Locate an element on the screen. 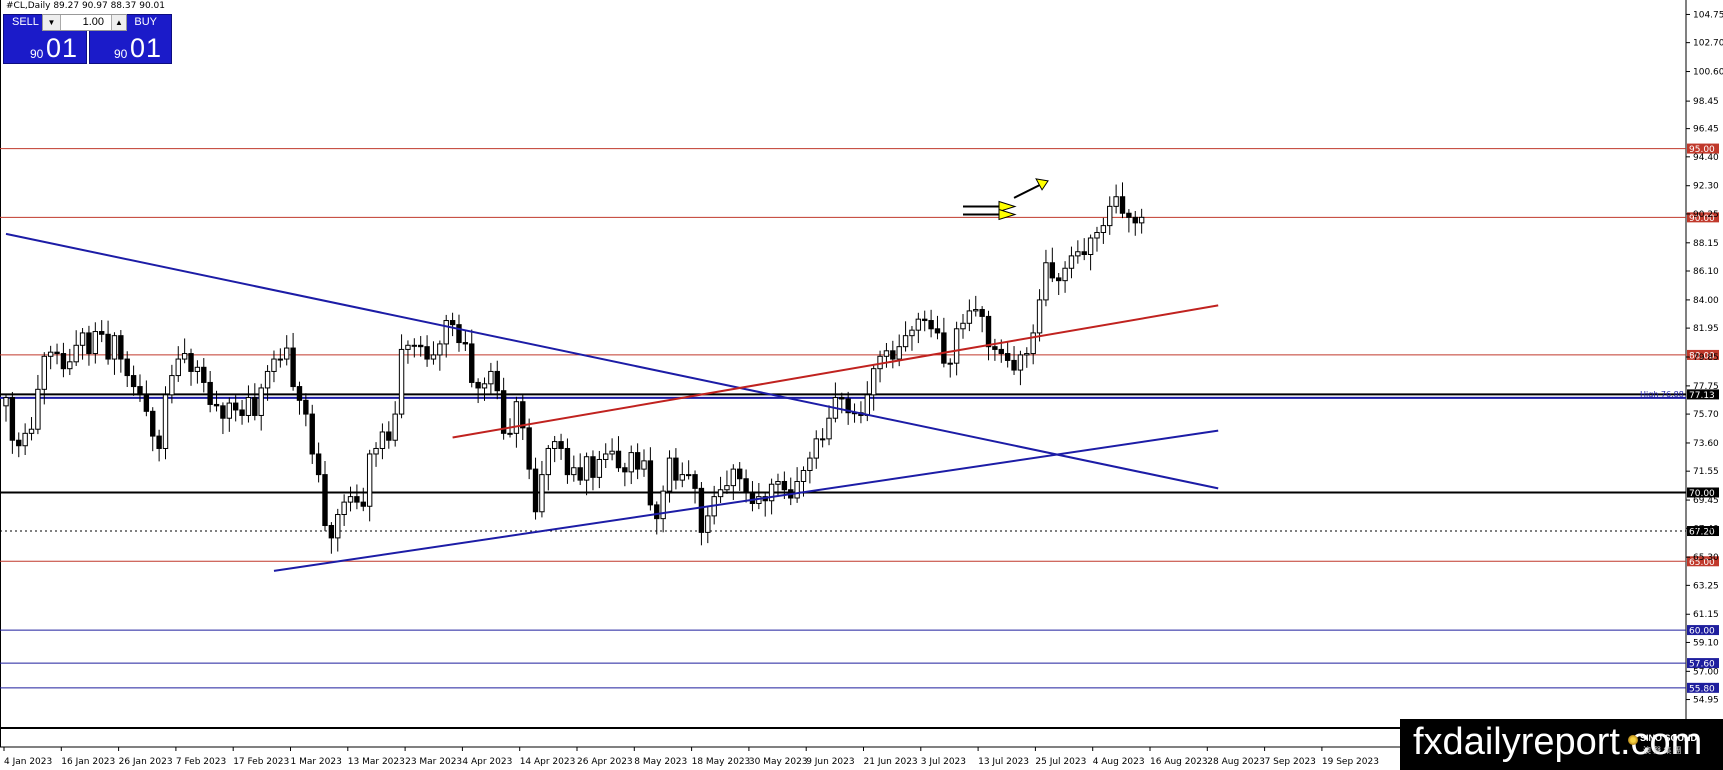  level-price-label: 60.00 is located at coordinates (1702, 632).